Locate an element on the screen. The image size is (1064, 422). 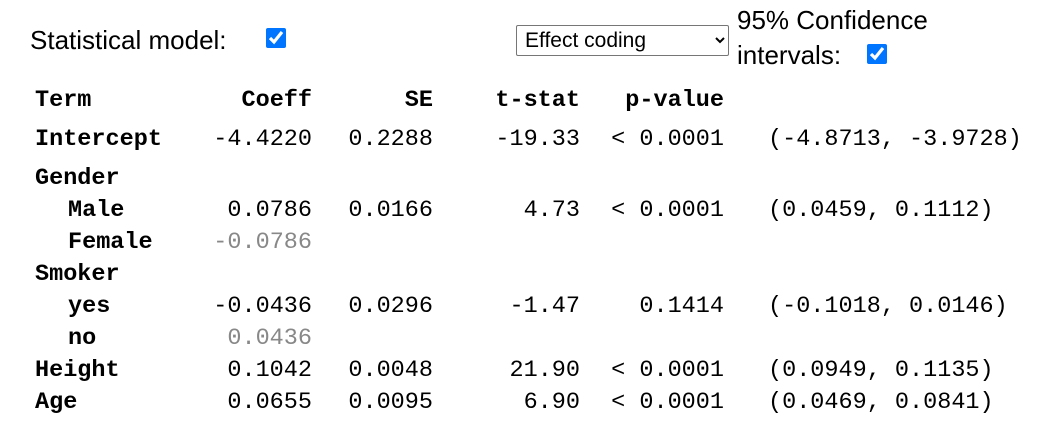
table-header: Term Coeff SE t-stat p-value is located at coordinates (532, 101).